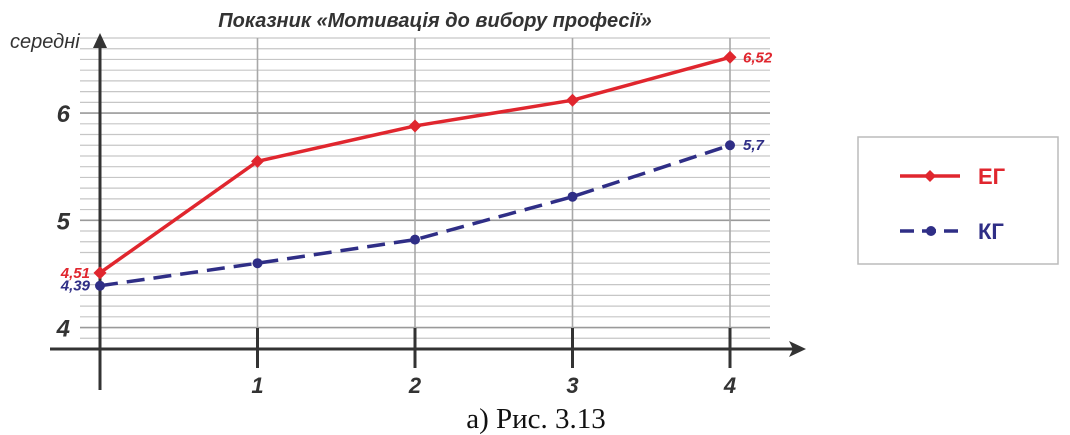 The image size is (1070, 435). What do you see at coordinates (75, 273) in the screenshot?
I see `data-label: 4,51` at bounding box center [75, 273].